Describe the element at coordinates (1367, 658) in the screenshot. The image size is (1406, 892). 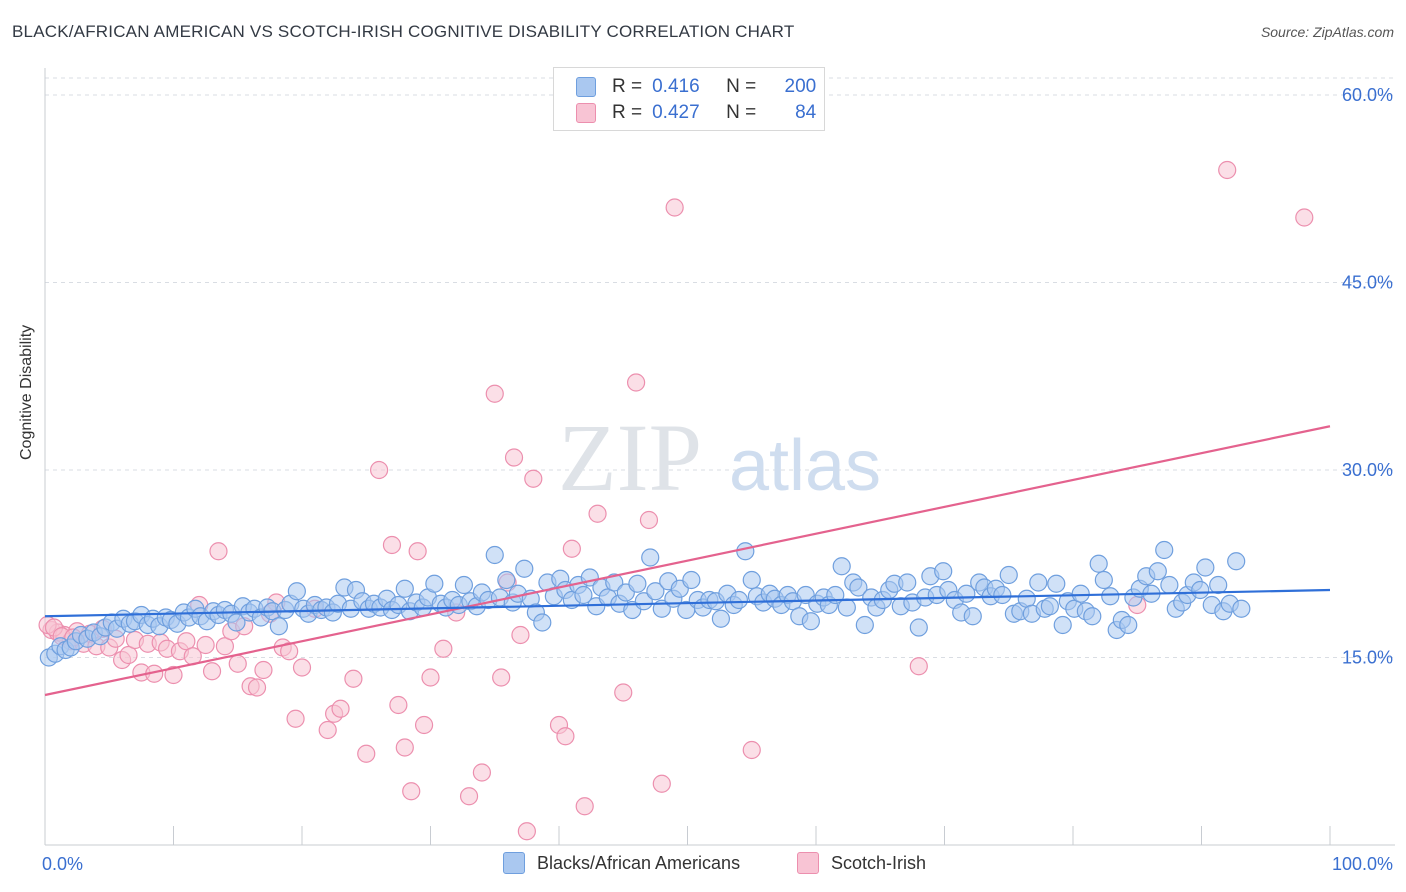
I see `y-tick-label: 15.0%` at that location.